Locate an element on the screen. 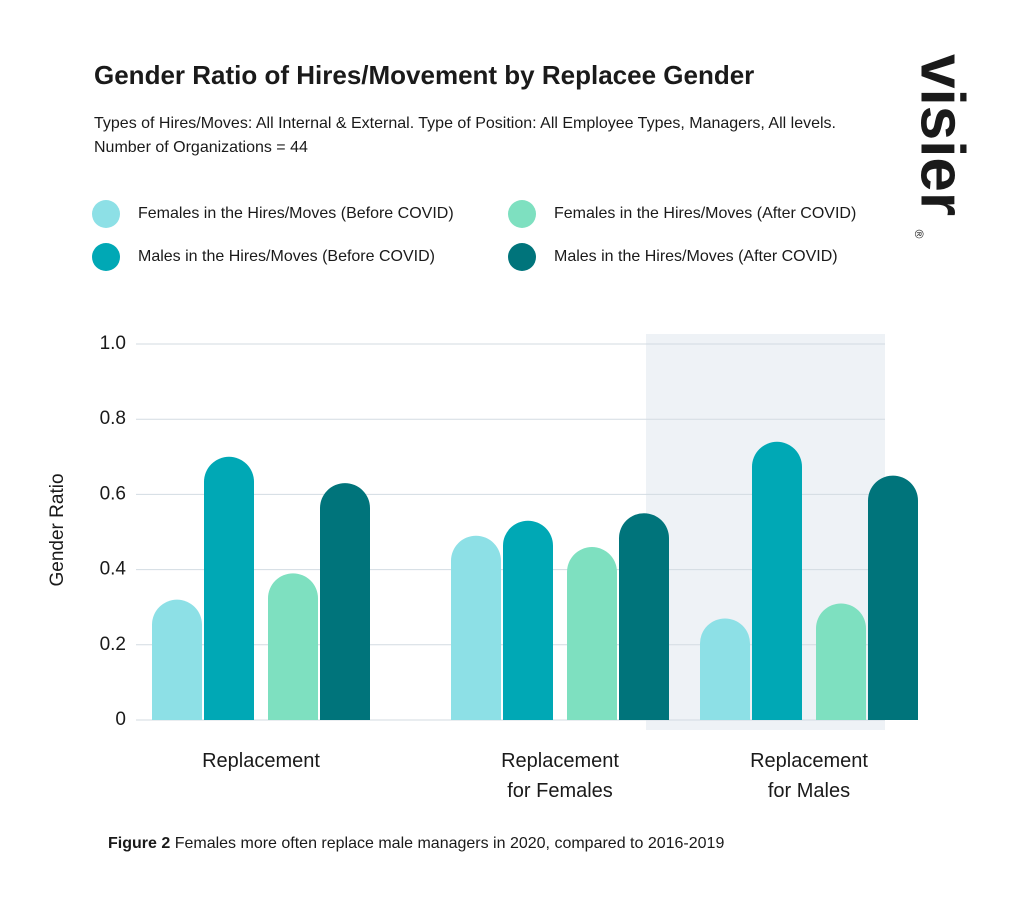 The height and width of the screenshot is (921, 1024). x-tick-label: Replacement is located at coordinates (261, 761).